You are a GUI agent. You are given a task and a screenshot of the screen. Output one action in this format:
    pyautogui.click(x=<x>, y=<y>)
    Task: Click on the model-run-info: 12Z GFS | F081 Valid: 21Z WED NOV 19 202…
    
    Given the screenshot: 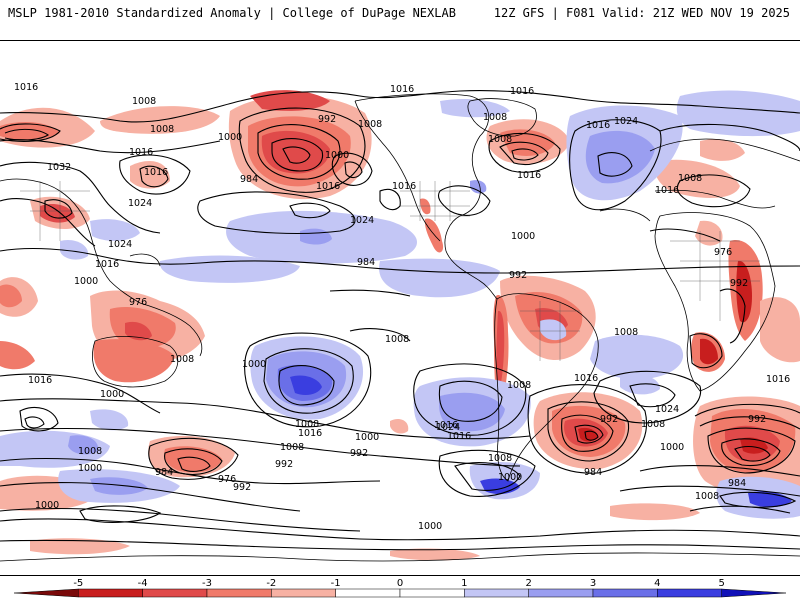 What is the action you would take?
    pyautogui.click(x=641, y=13)
    